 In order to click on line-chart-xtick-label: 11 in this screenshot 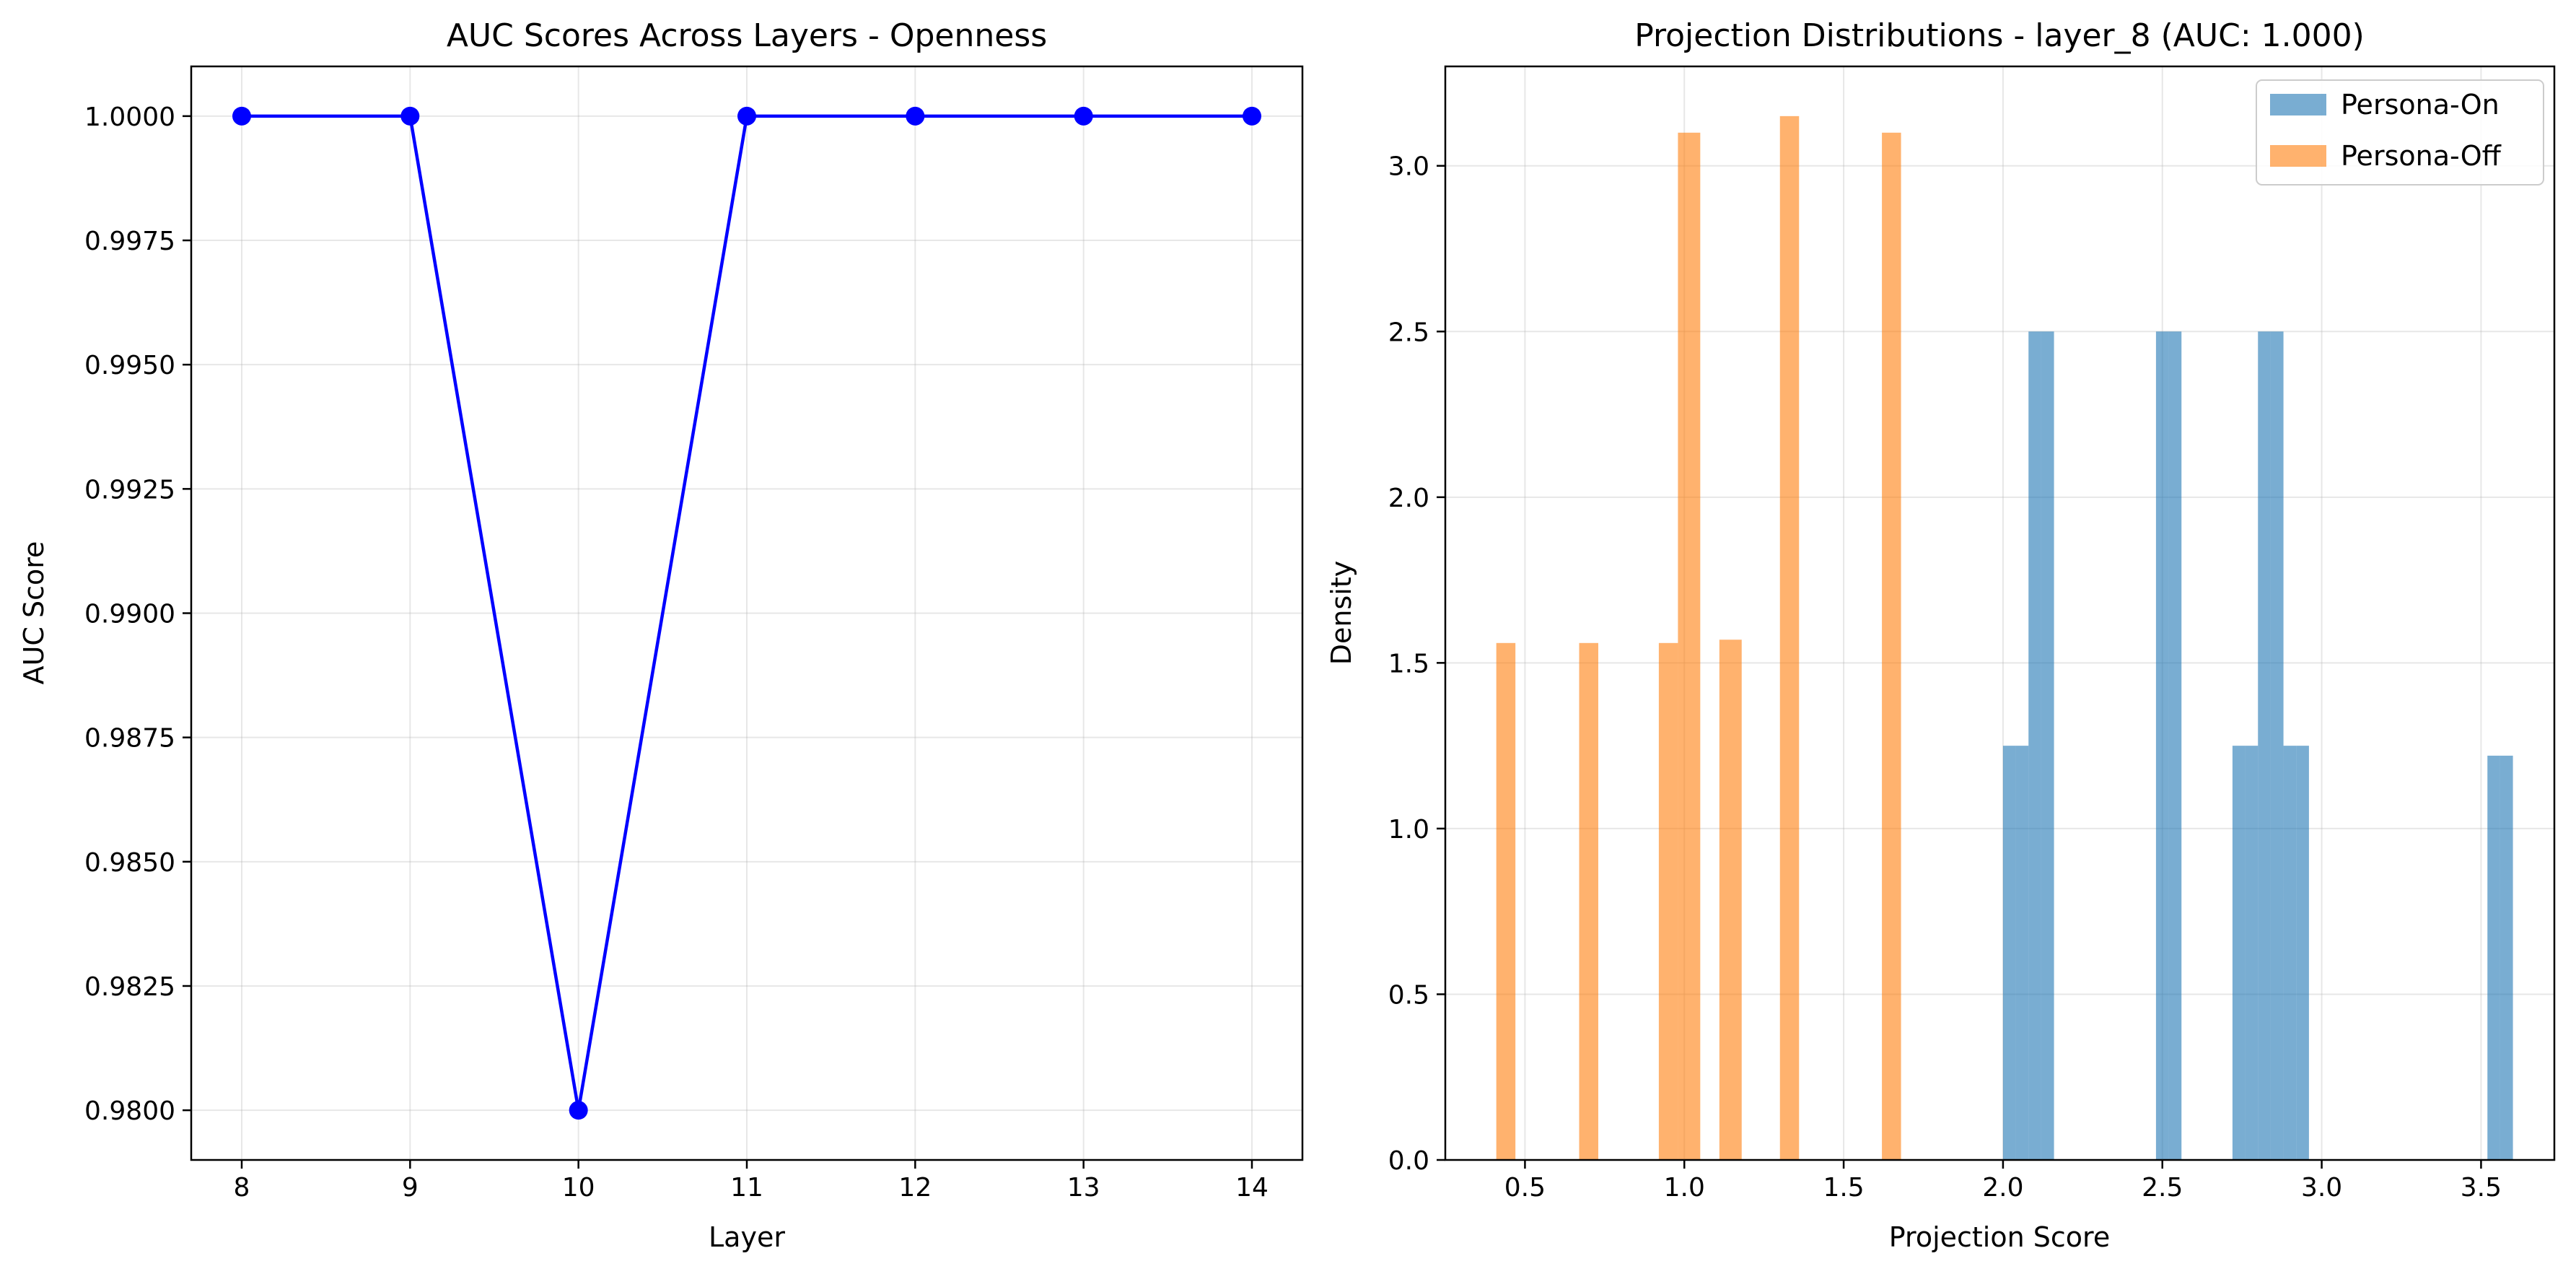, I will do `click(747, 1188)`.